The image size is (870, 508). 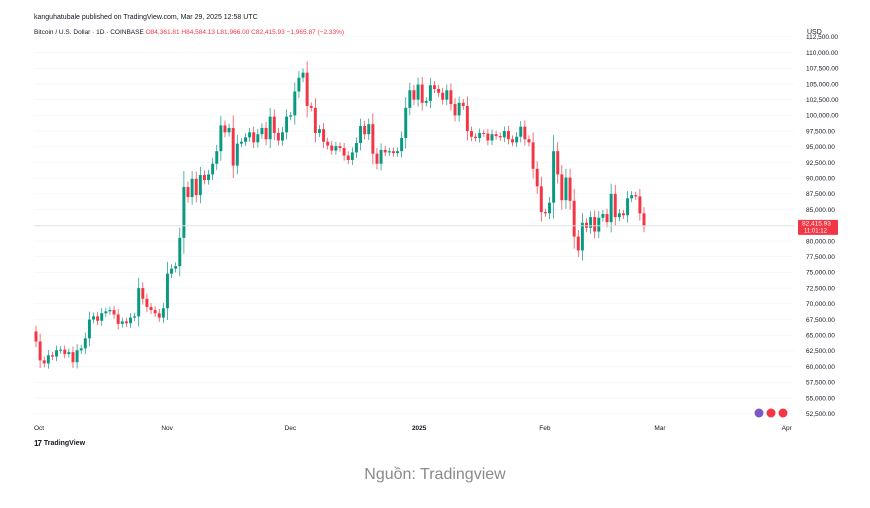 I want to click on time-tick-label: Nov, so click(x=167, y=428).